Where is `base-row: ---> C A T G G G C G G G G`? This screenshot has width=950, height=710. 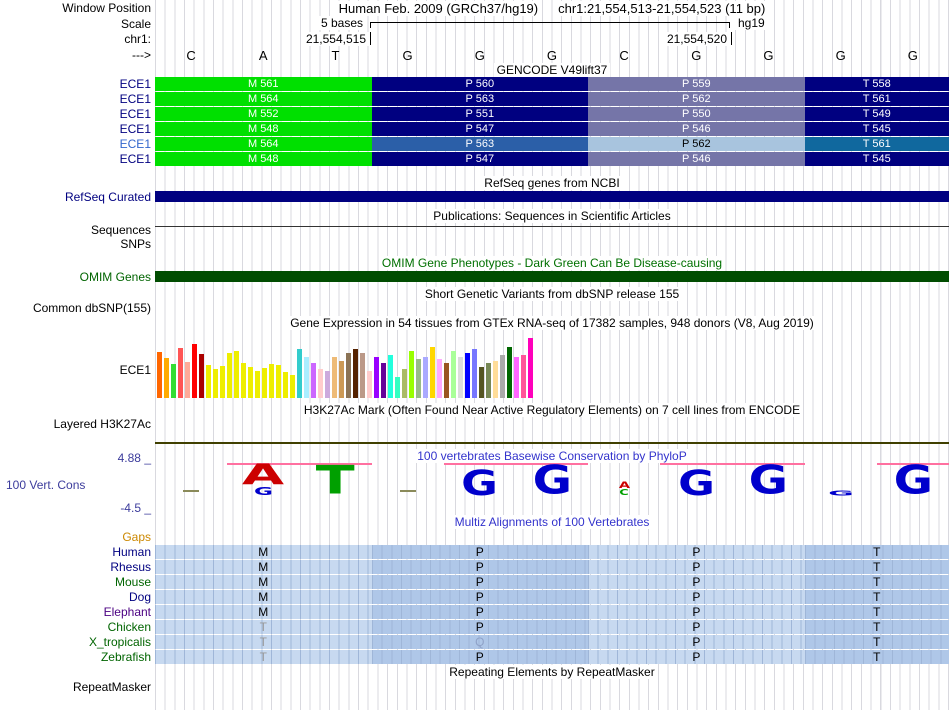 base-row: ---> C A T G G G C G G G G is located at coordinates (475, 55).